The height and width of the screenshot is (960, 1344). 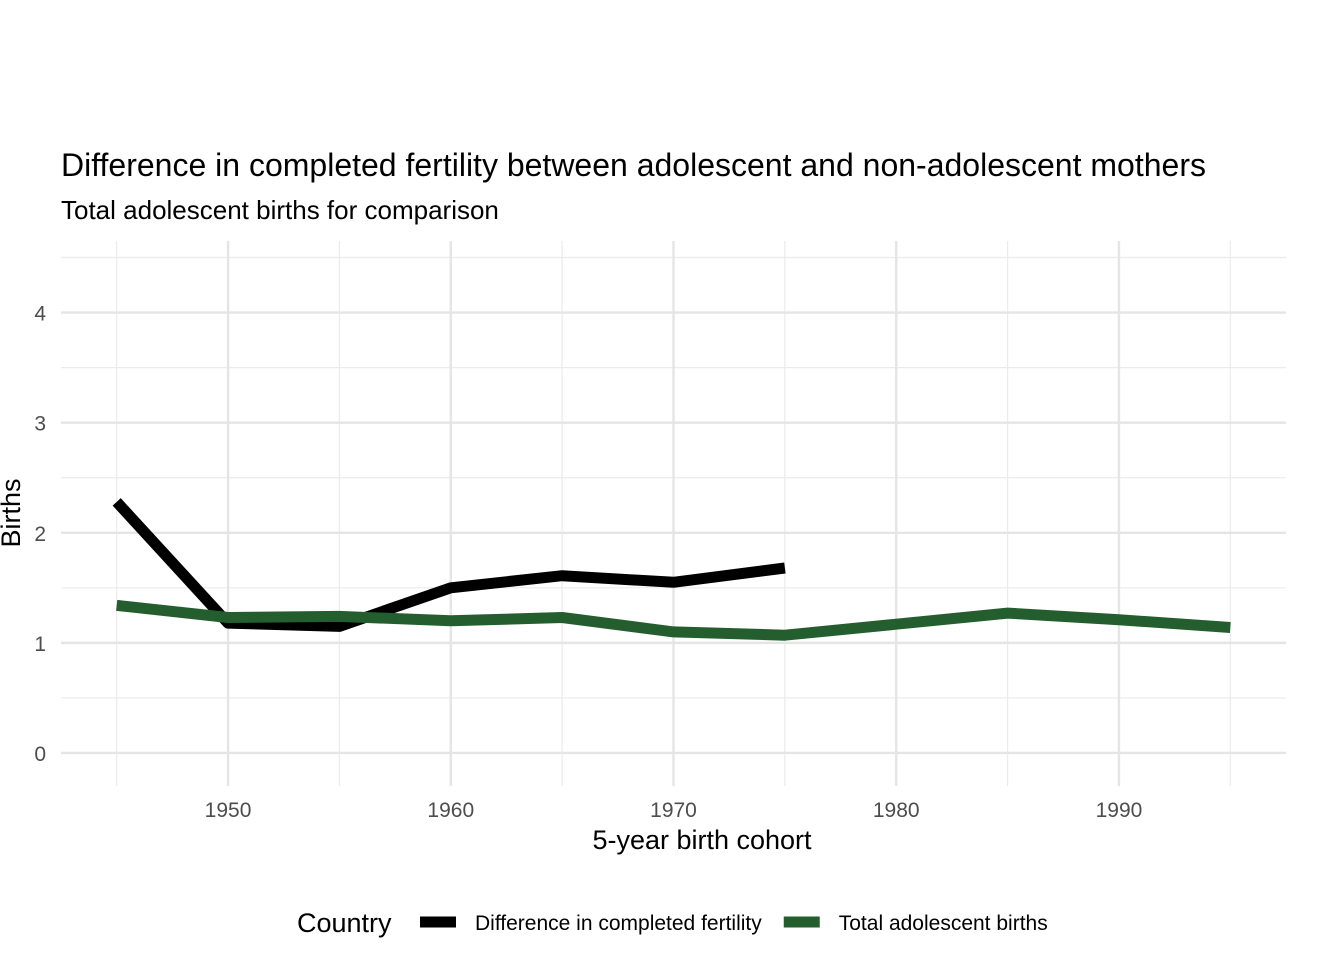 What do you see at coordinates (896, 810) in the screenshot?
I see `x-tick-label: 1980` at bounding box center [896, 810].